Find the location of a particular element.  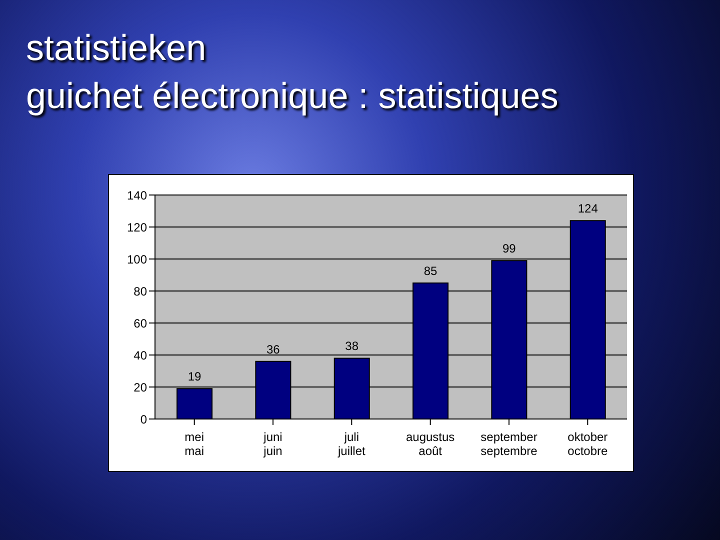

y-tick-label: 140 is located at coordinates (137, 195).